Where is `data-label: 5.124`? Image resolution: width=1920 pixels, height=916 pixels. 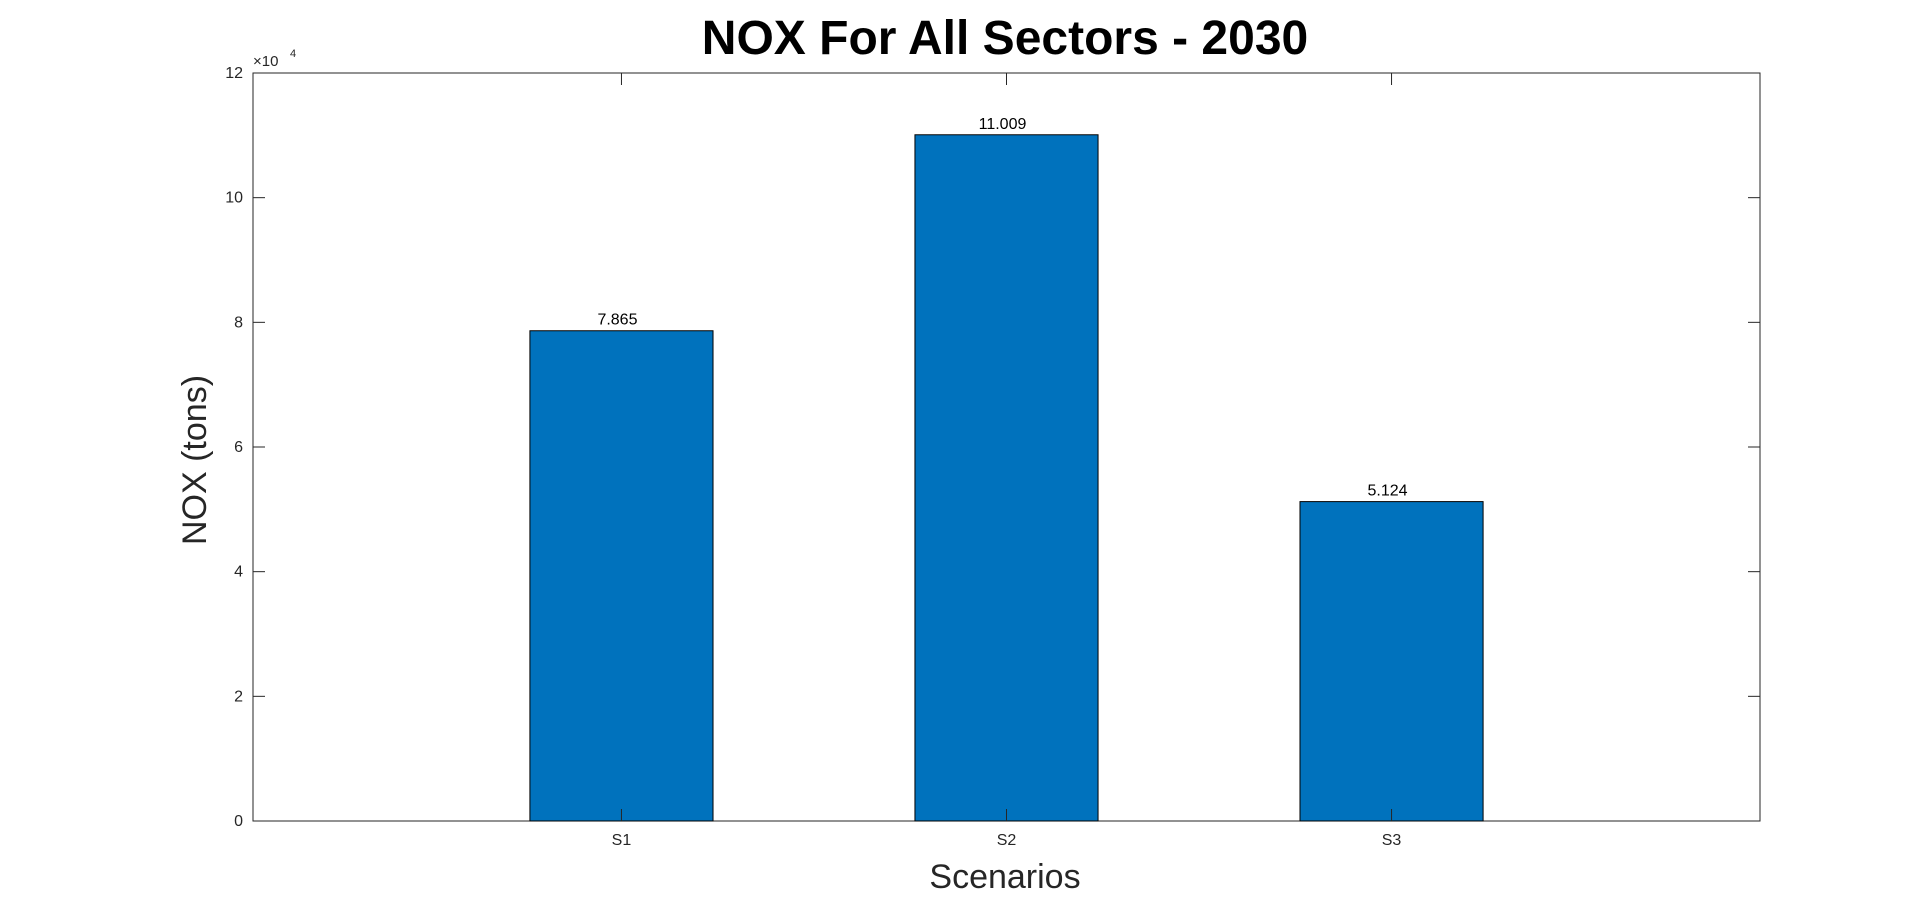
data-label: 5.124 is located at coordinates (1388, 491).